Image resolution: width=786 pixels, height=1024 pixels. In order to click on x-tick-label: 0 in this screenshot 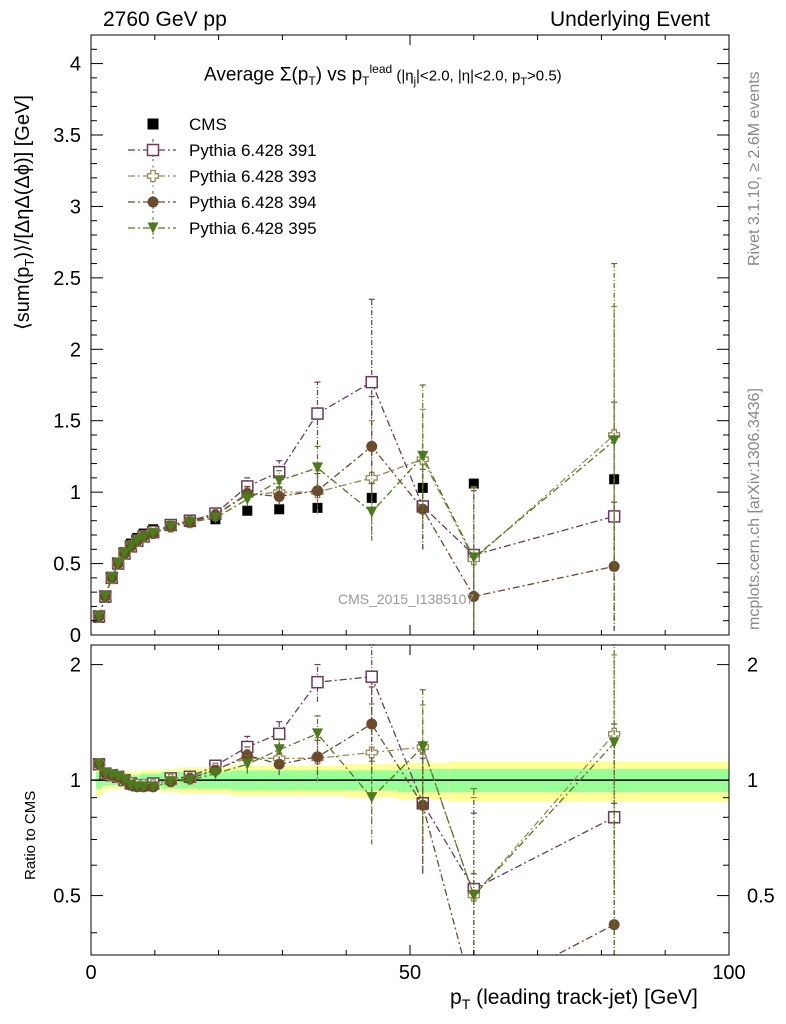, I will do `click(90, 973)`.